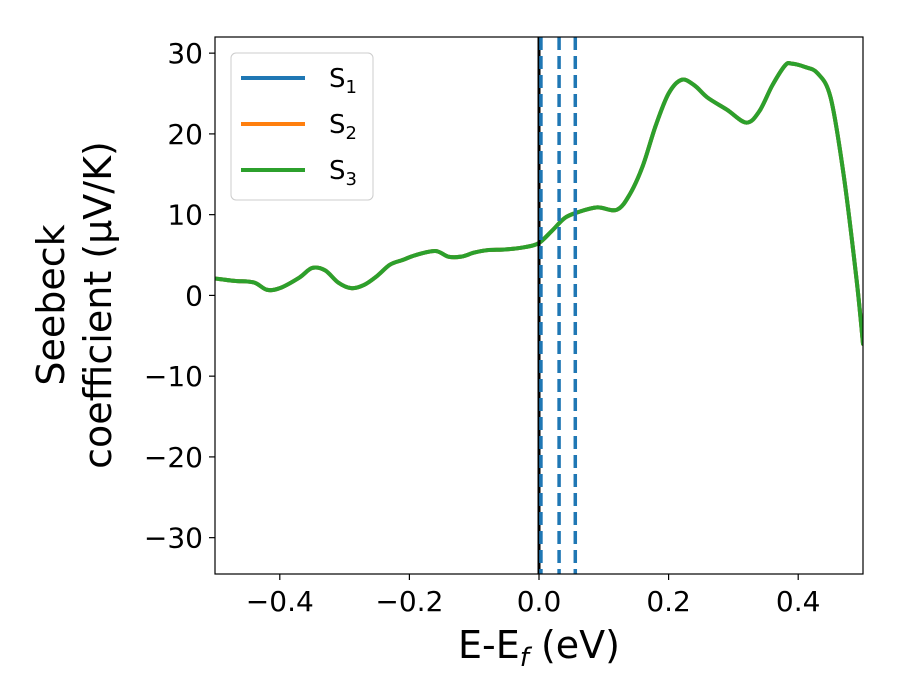 The height and width of the screenshot is (700, 900). I want to click on y-tick-label: −20, so click(173, 457).